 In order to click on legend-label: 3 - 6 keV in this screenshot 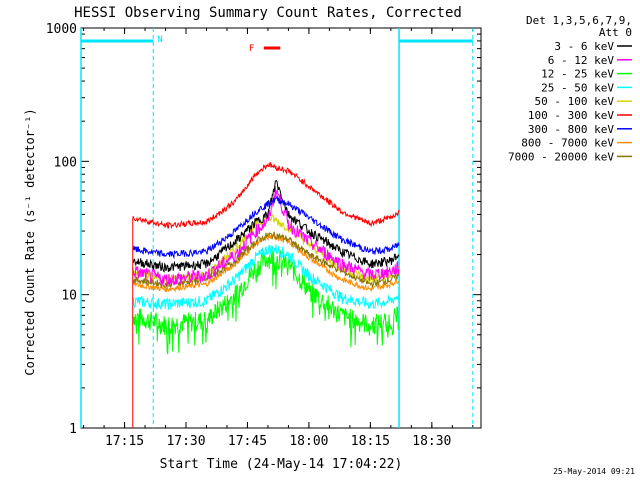, I will do `click(584, 46)`.